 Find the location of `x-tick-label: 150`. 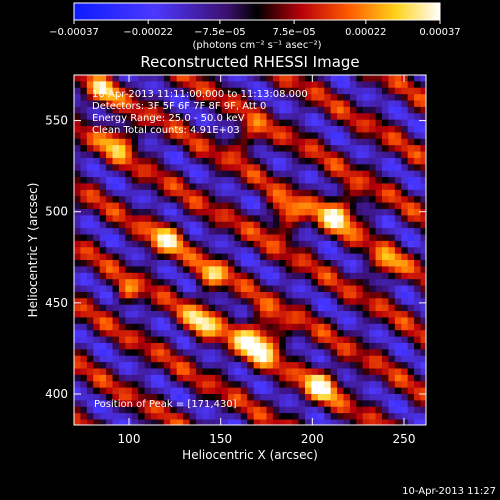

x-tick-label: 150 is located at coordinates (220, 439).